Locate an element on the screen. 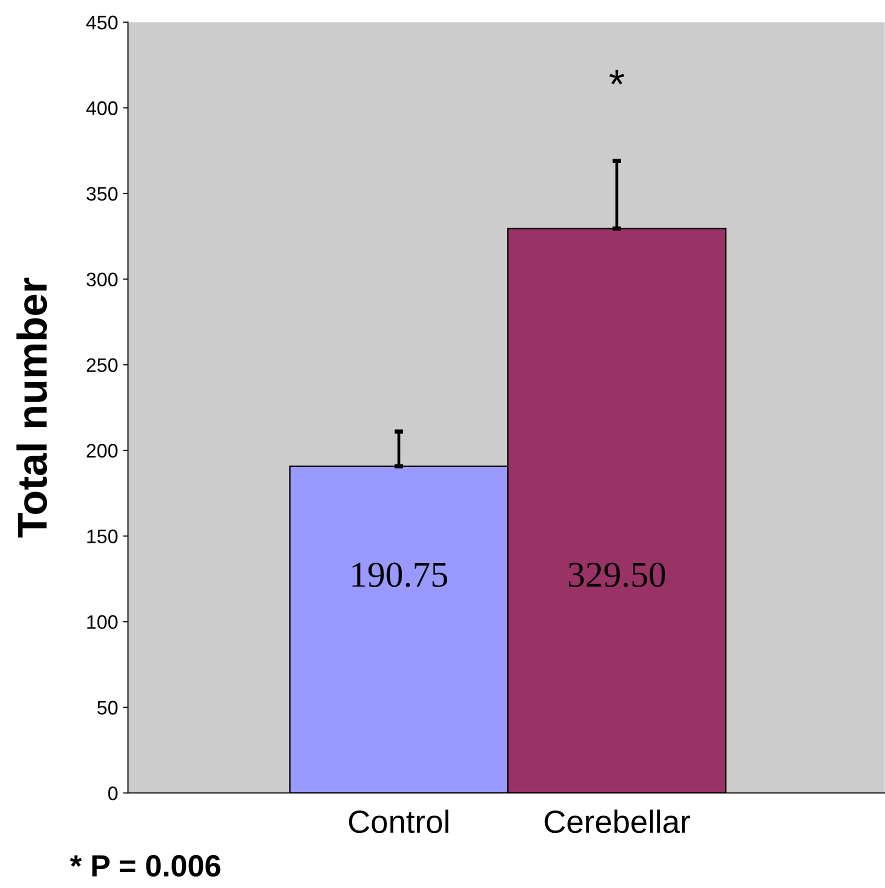  y-tick-label: 200 is located at coordinates (102, 451).